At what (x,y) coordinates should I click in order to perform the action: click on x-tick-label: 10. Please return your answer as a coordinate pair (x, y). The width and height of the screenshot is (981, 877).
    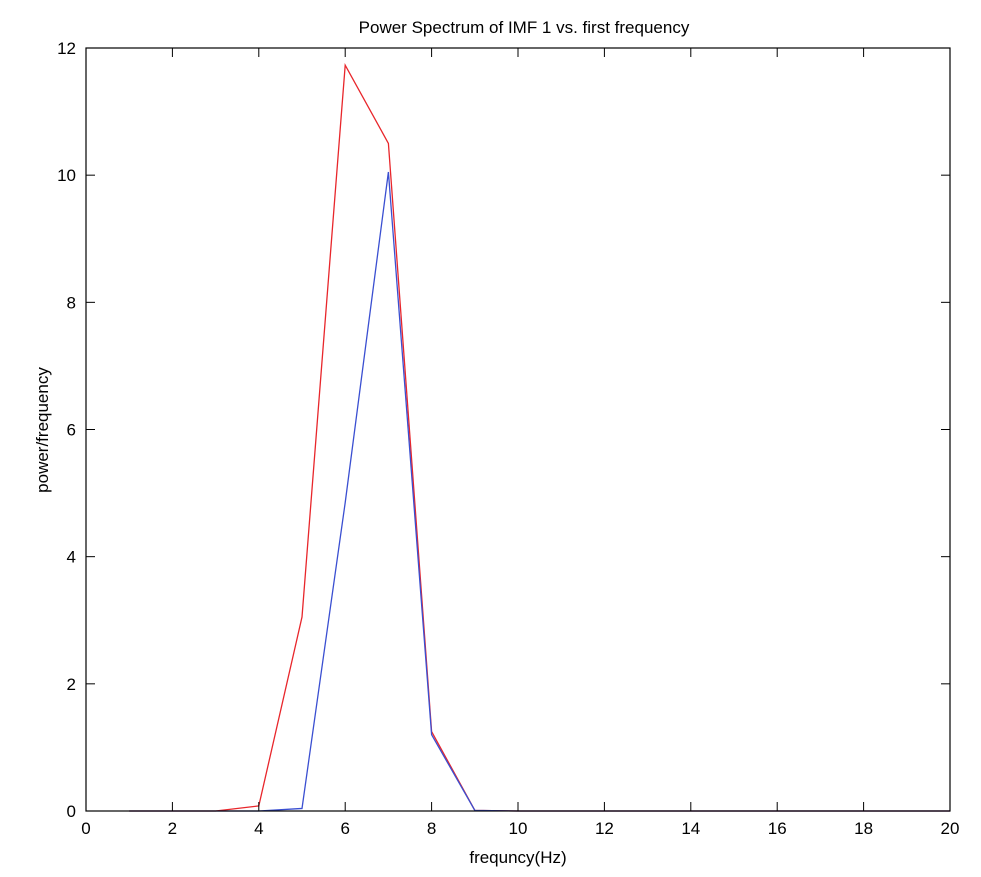
    Looking at the image, I should click on (518, 828).